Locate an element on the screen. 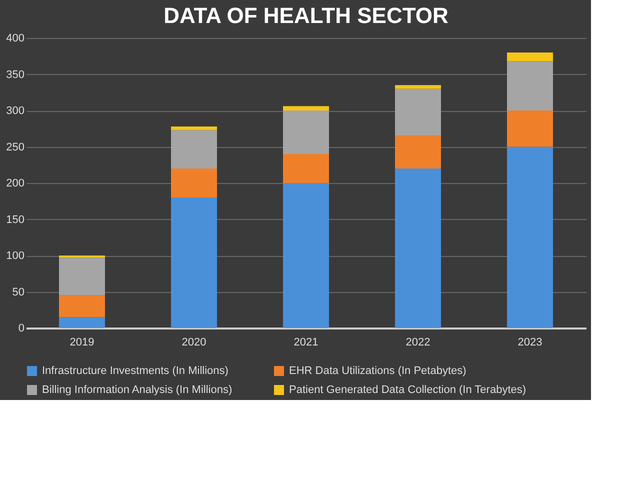 The width and height of the screenshot is (631, 482). x-tick-label: 2023 is located at coordinates (530, 342).